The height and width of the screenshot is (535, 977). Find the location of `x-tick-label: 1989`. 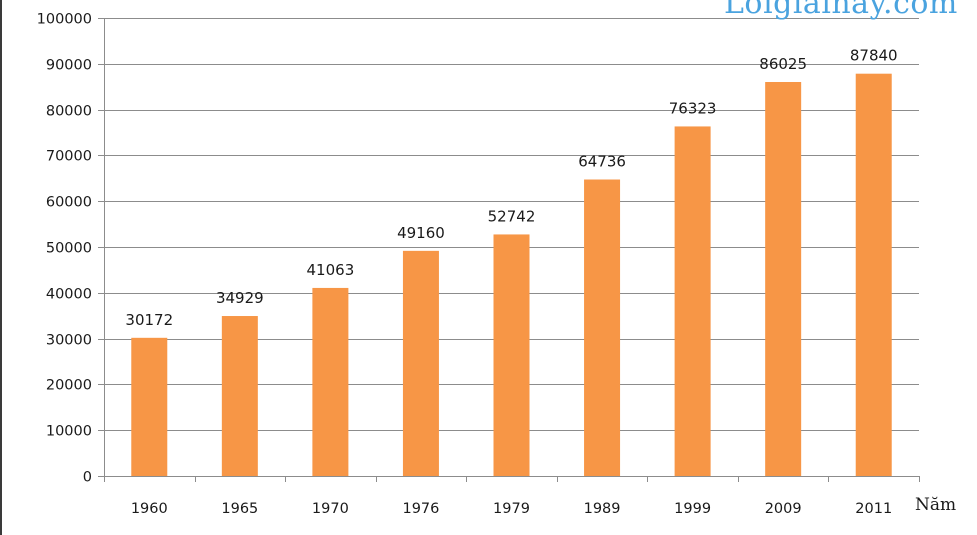

x-tick-label: 1989 is located at coordinates (602, 509).